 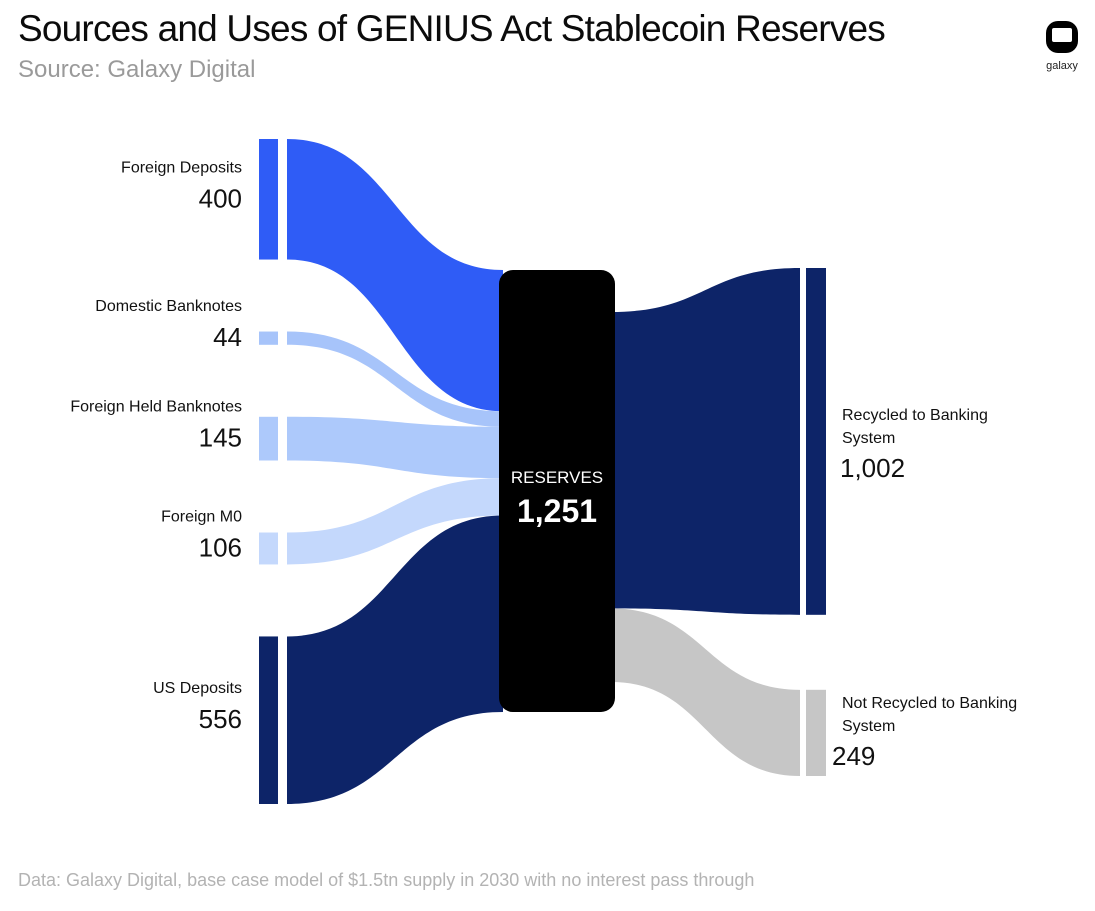 I want to click on source-label-domestic-banknotes: Domestic Banknotes, so click(x=168, y=306).